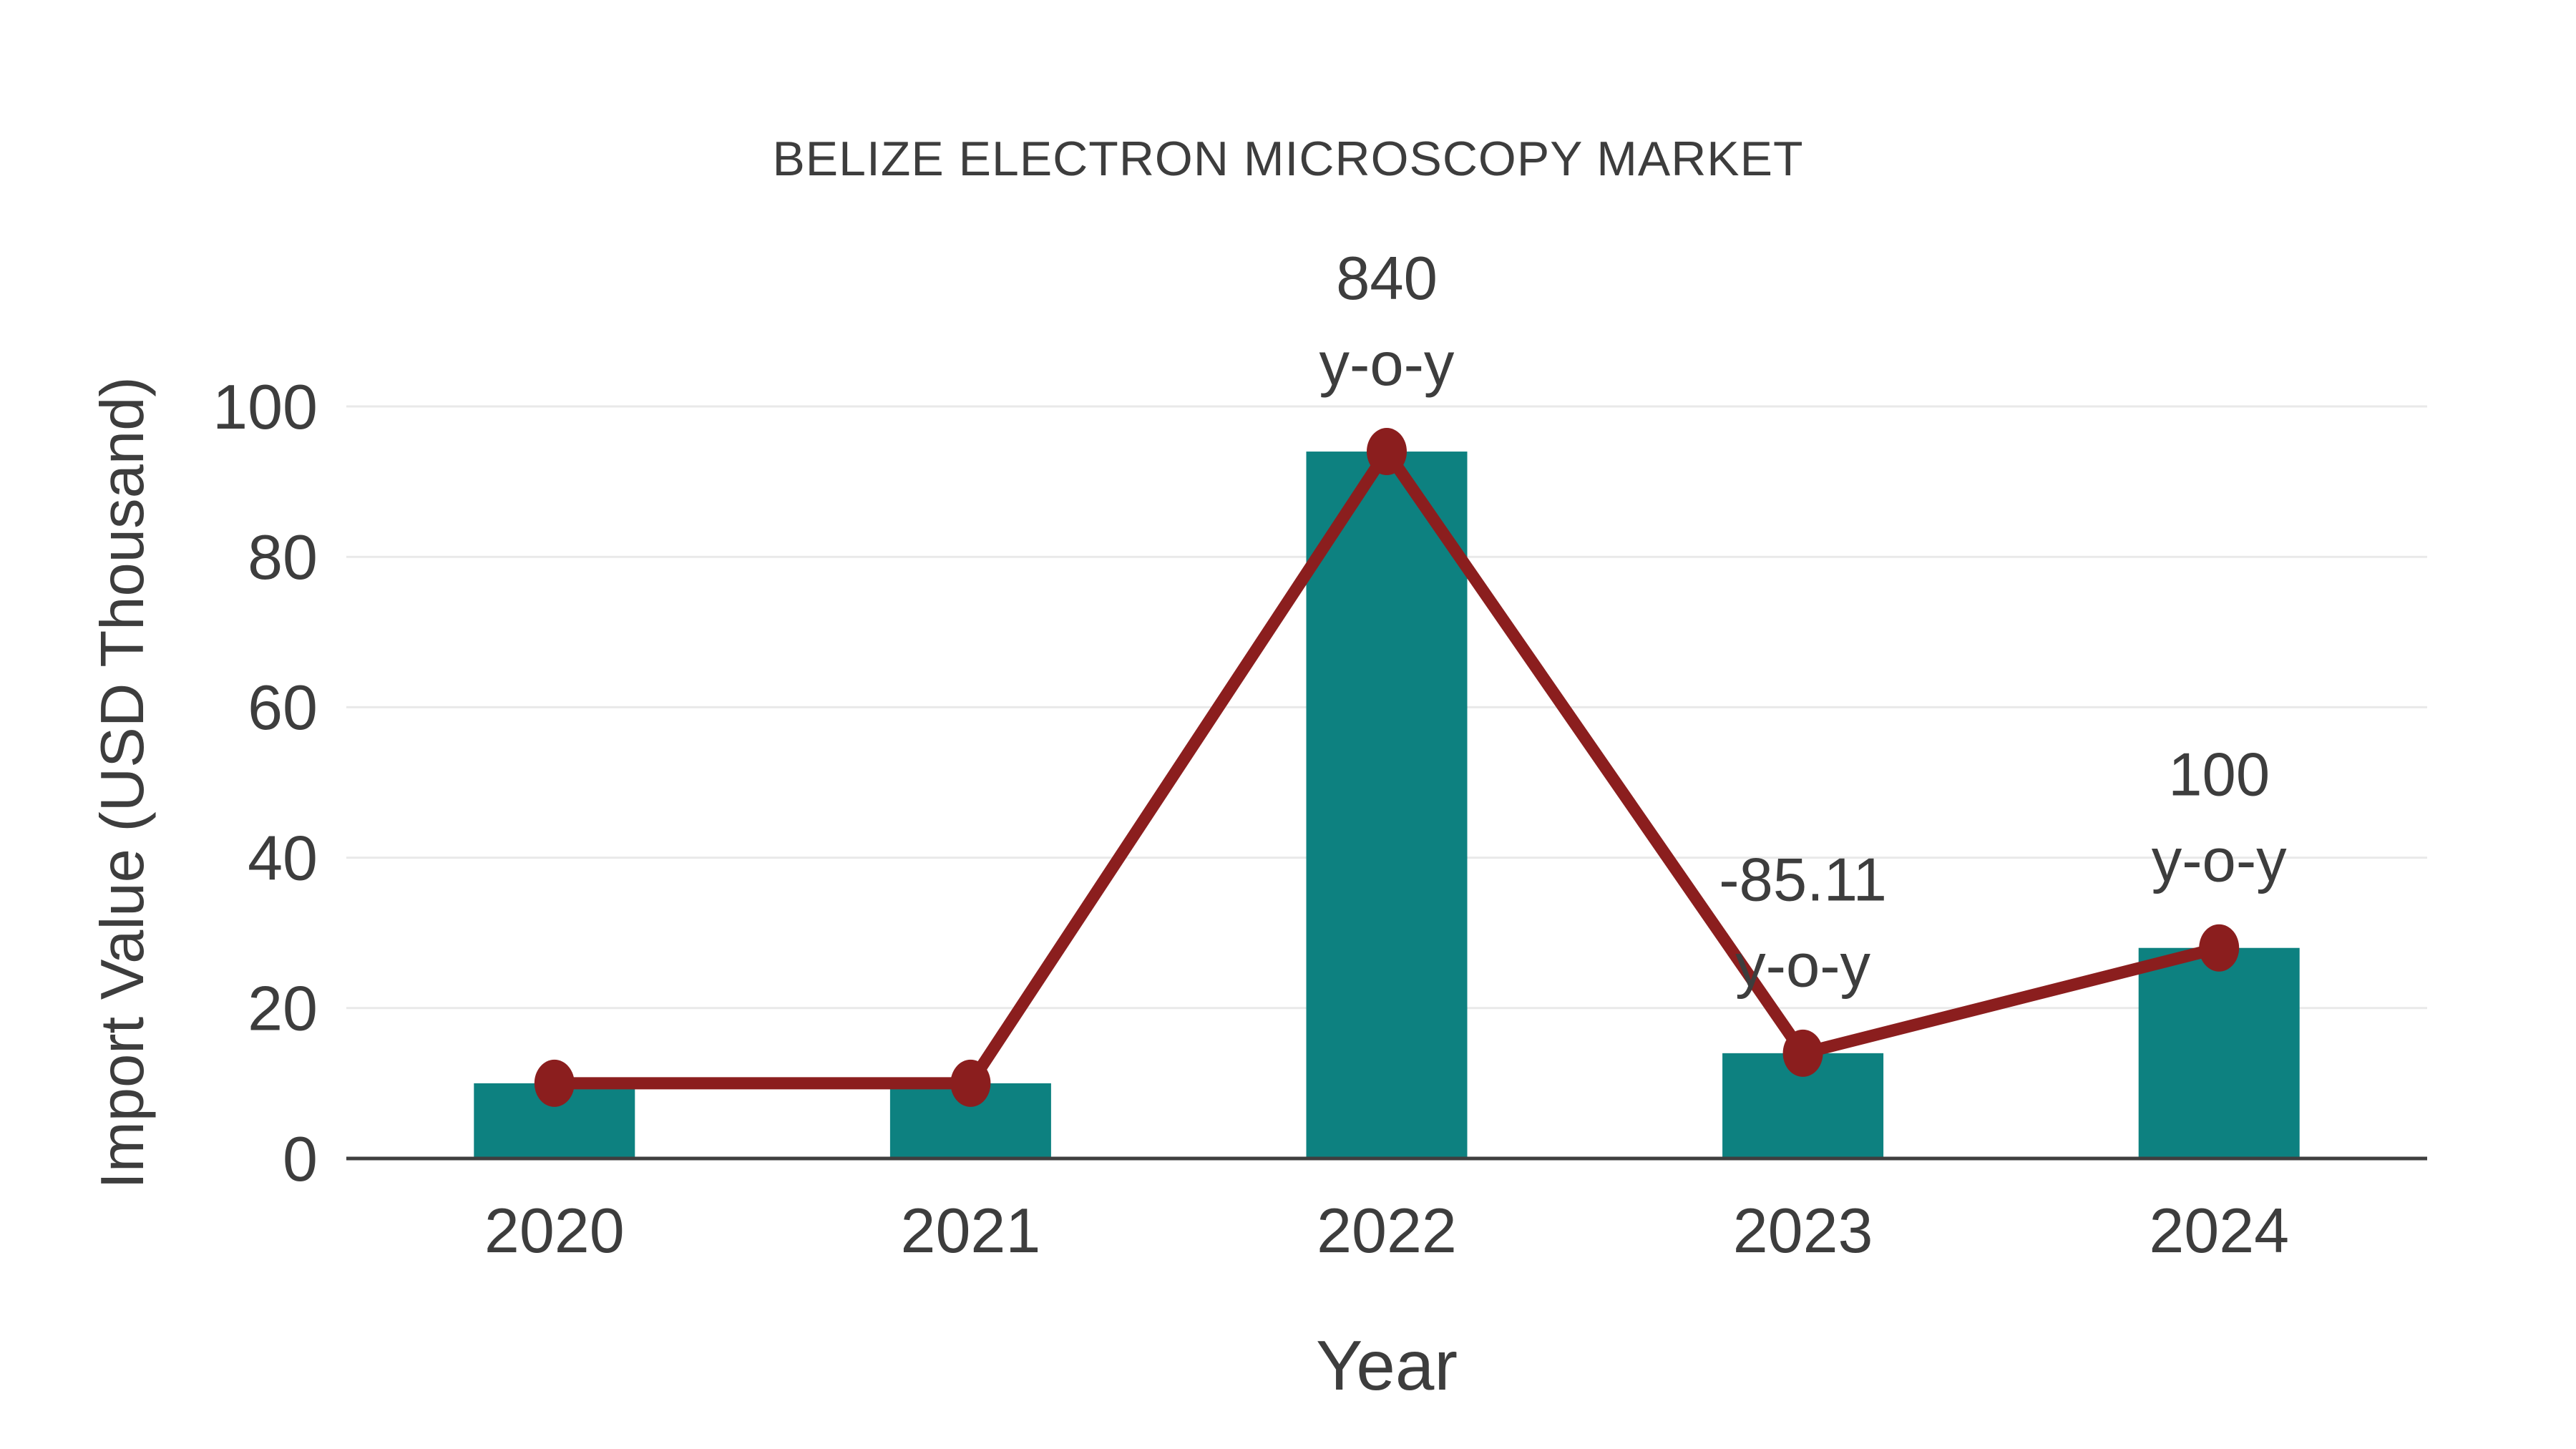 The image size is (2576, 1449). Describe the element at coordinates (1803, 880) in the screenshot. I see `annotation-2023-line1: -85.11` at that location.